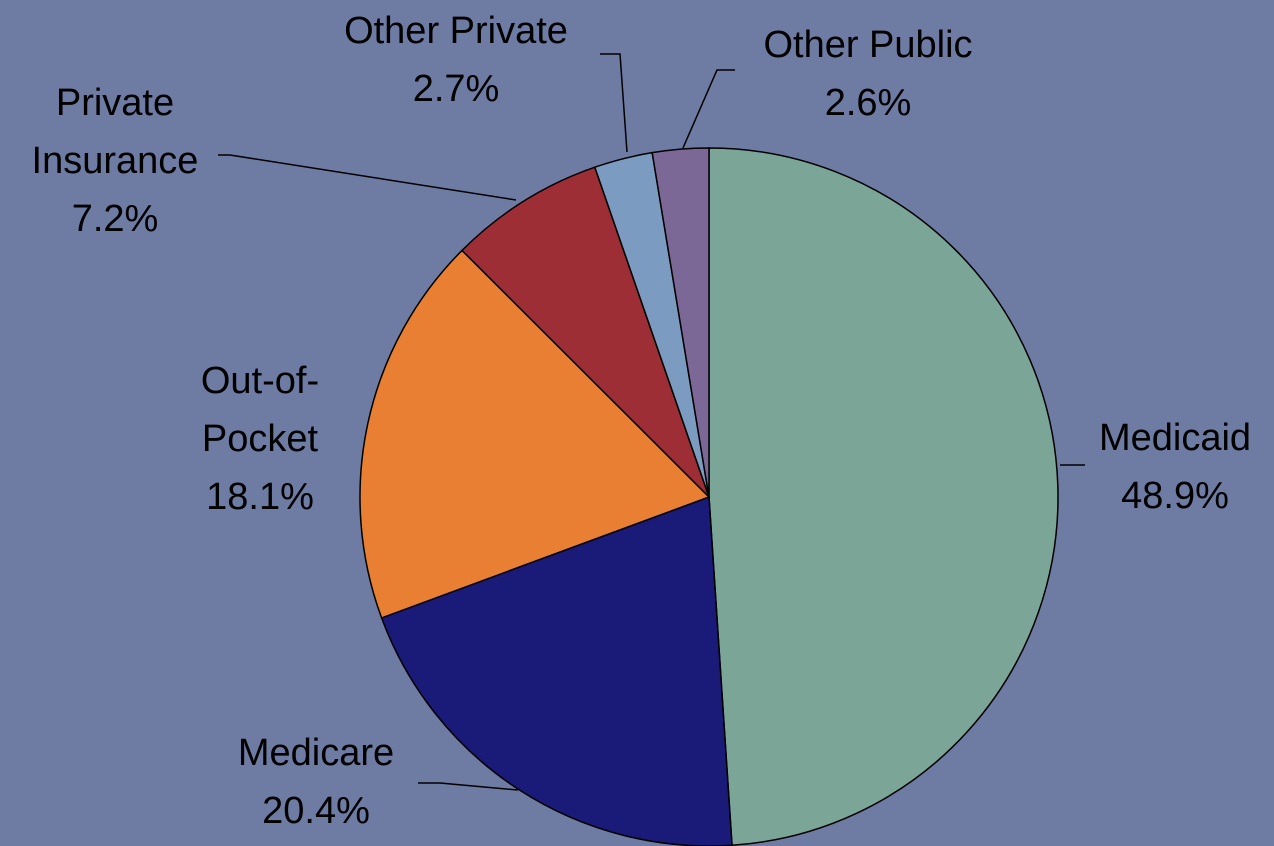  What do you see at coordinates (1175, 438) in the screenshot?
I see `category-label: Medicaid` at bounding box center [1175, 438].